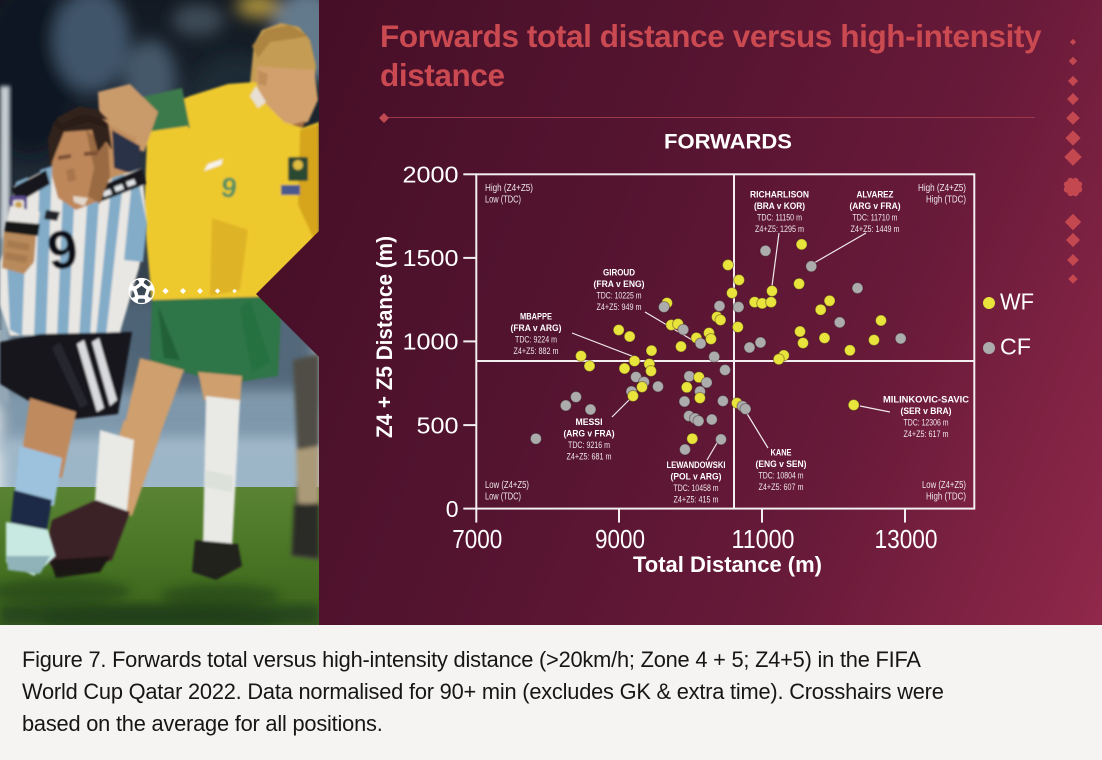 The width and height of the screenshot is (1102, 760). Describe the element at coordinates (477, 539) in the screenshot. I see `svg-text: 7000` at that location.